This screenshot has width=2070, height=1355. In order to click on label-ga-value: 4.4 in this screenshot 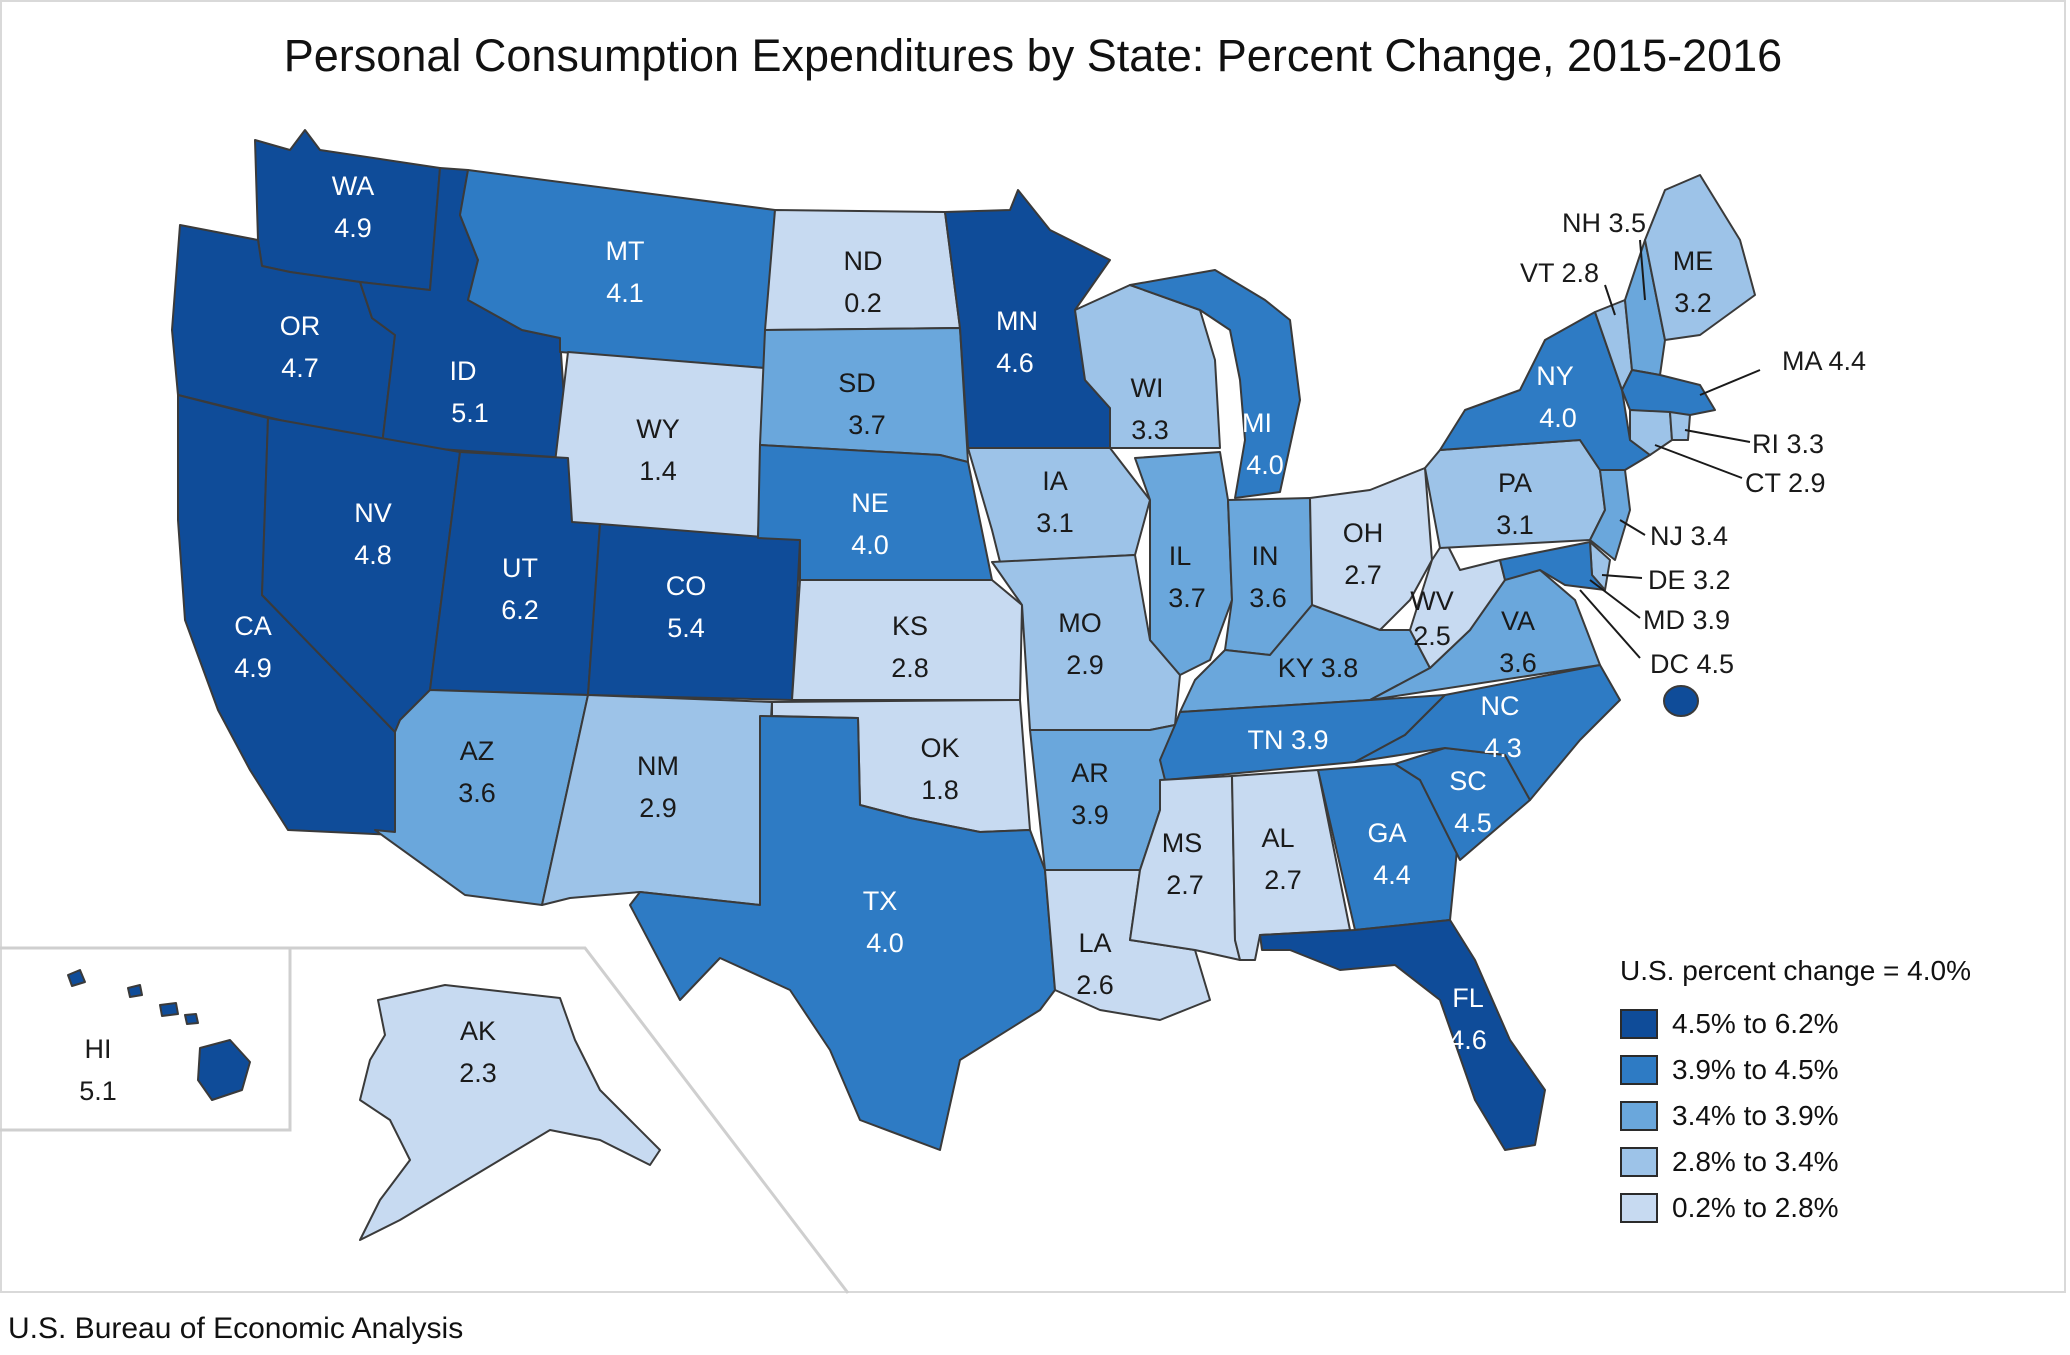, I will do `click(1392, 875)`.